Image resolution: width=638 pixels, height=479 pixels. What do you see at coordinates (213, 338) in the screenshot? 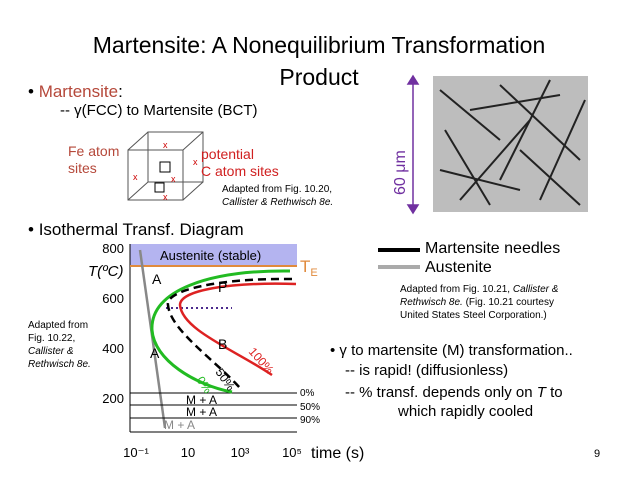
I see `ttt-diagram` at bounding box center [213, 338].